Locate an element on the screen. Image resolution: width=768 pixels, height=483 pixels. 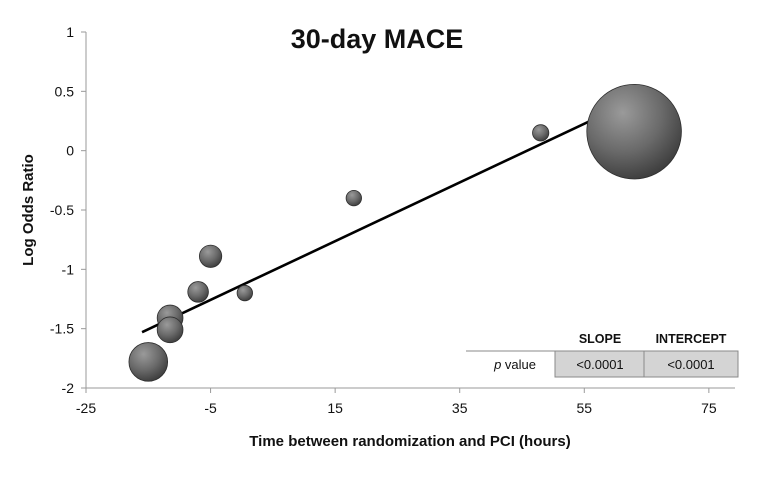
y-tick-label: -2 is located at coordinates (68, 388).